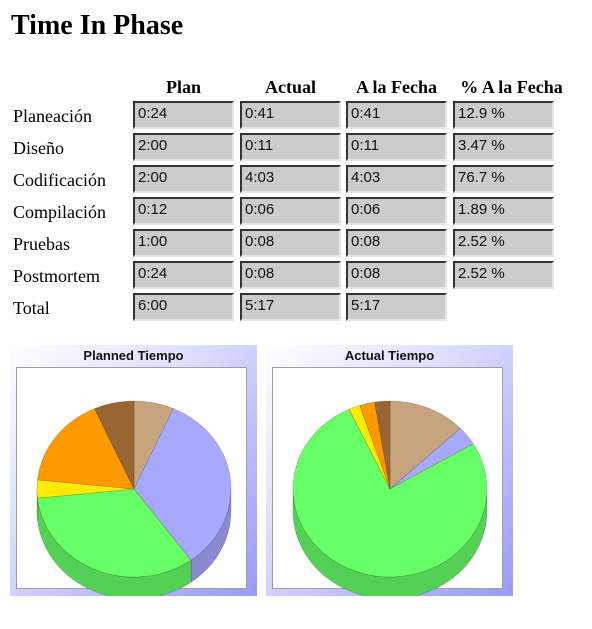 The height and width of the screenshot is (629, 592). Describe the element at coordinates (31, 308) in the screenshot. I see `row-label-total: Total` at that location.